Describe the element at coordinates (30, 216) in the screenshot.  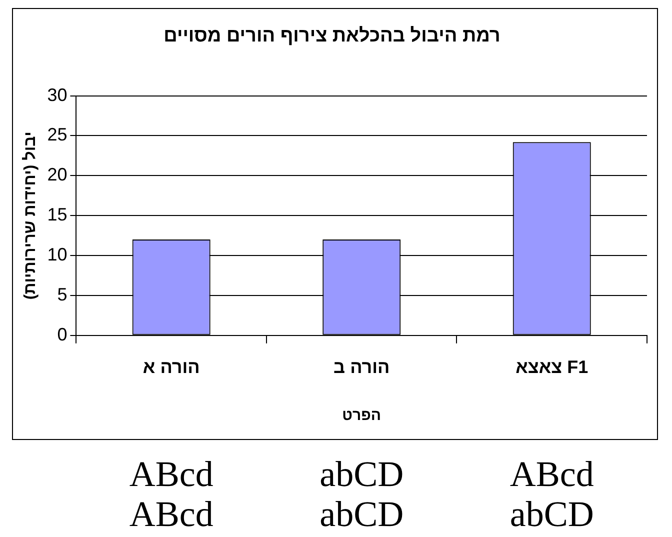
I see `y-axis-title: יבול (יחידות שרירותיות)` at that location.